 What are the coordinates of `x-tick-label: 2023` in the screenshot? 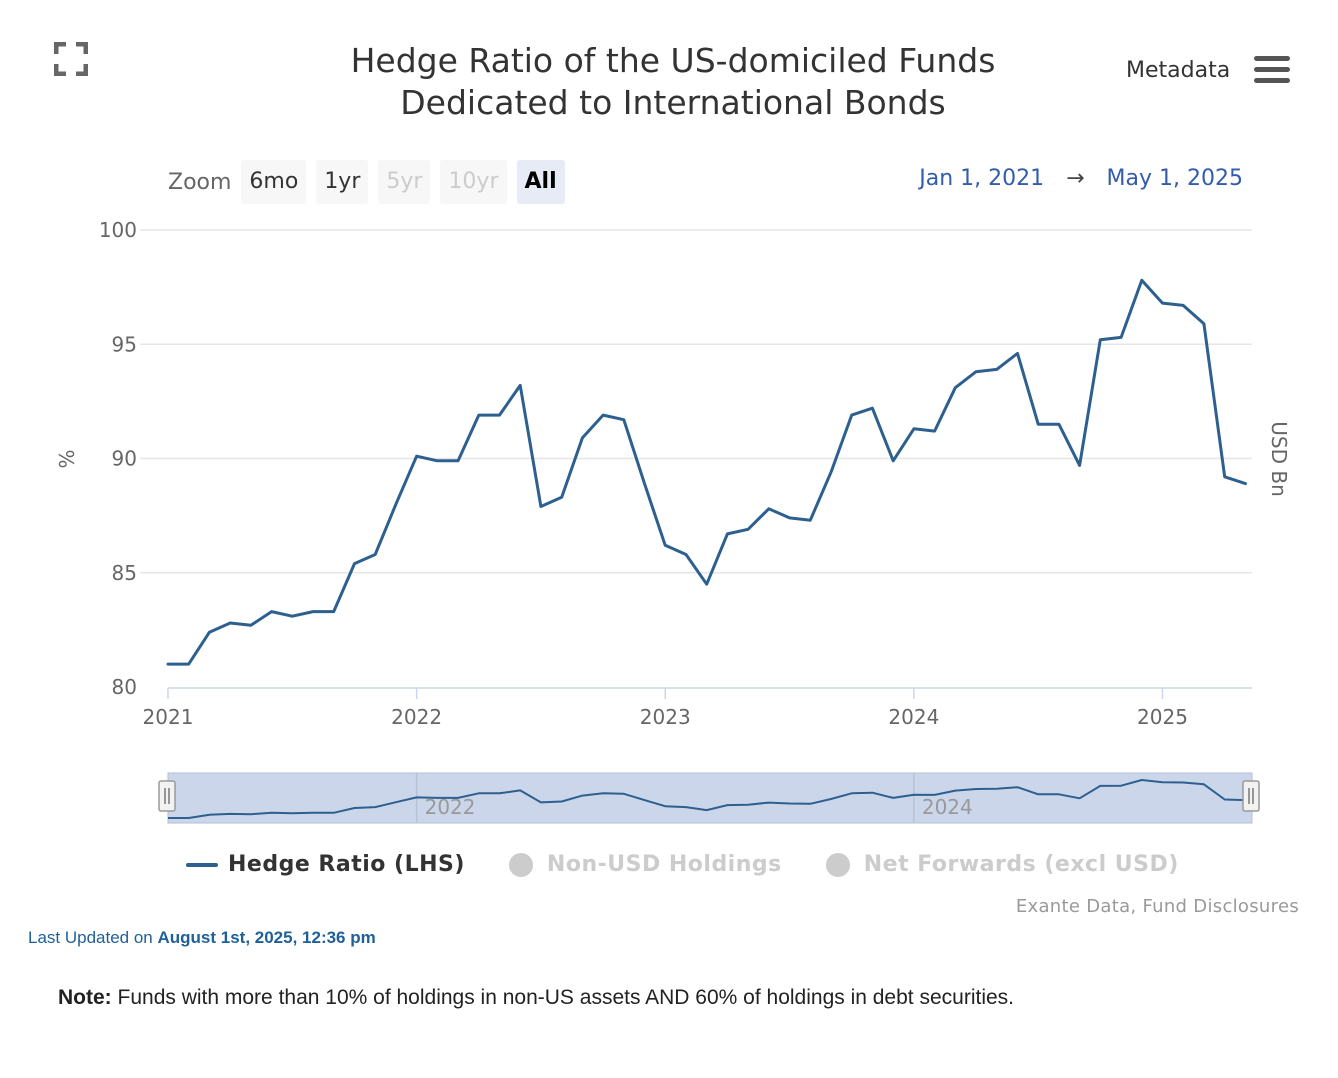 It's located at (665, 717).